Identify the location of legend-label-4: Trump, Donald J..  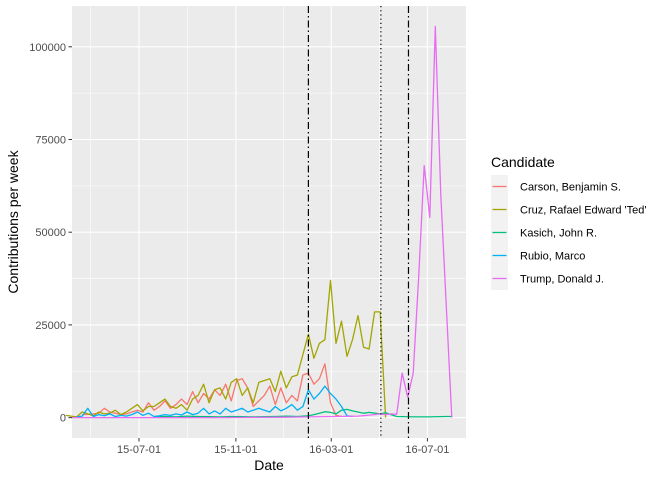
(562, 280).